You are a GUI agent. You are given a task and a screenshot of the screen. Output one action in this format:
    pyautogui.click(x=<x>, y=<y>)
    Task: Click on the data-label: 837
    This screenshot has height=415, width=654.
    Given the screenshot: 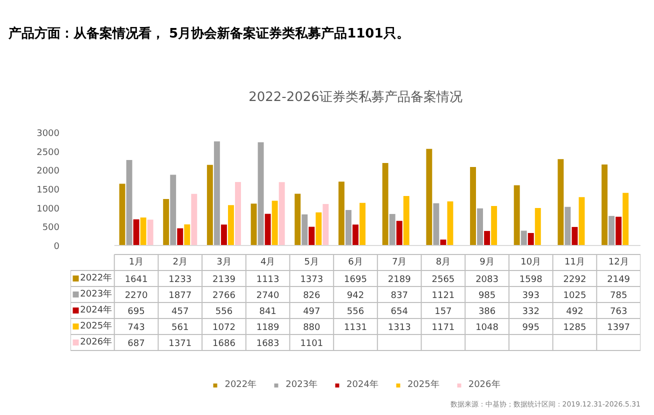 What is the action you would take?
    pyautogui.click(x=399, y=296)
    